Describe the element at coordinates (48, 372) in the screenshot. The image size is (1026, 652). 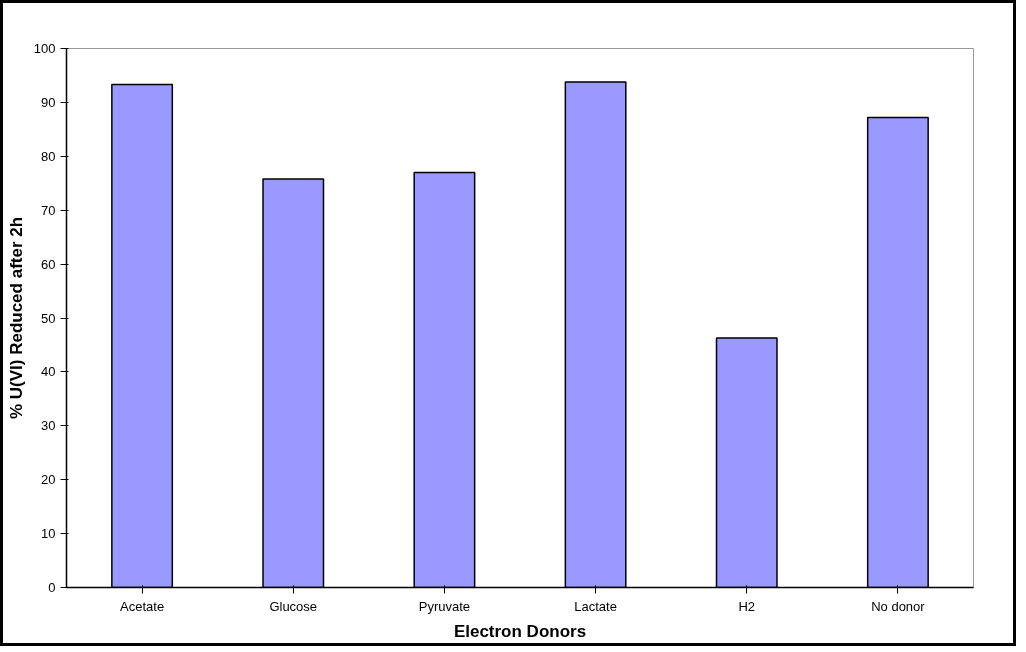
I see `y-tick-label: 40` at that location.